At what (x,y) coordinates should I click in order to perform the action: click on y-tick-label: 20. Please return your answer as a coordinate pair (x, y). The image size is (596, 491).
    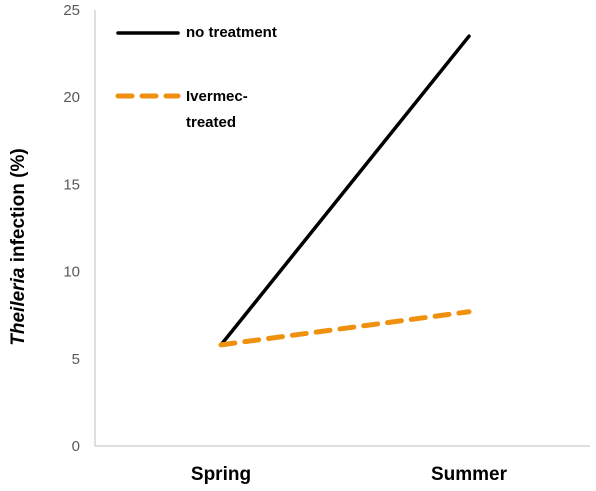
    Looking at the image, I should click on (71, 97).